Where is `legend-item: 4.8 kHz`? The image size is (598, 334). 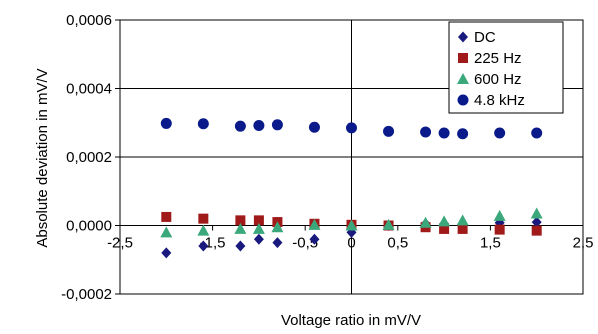 legend-item: 4.8 kHz is located at coordinates (491, 100).